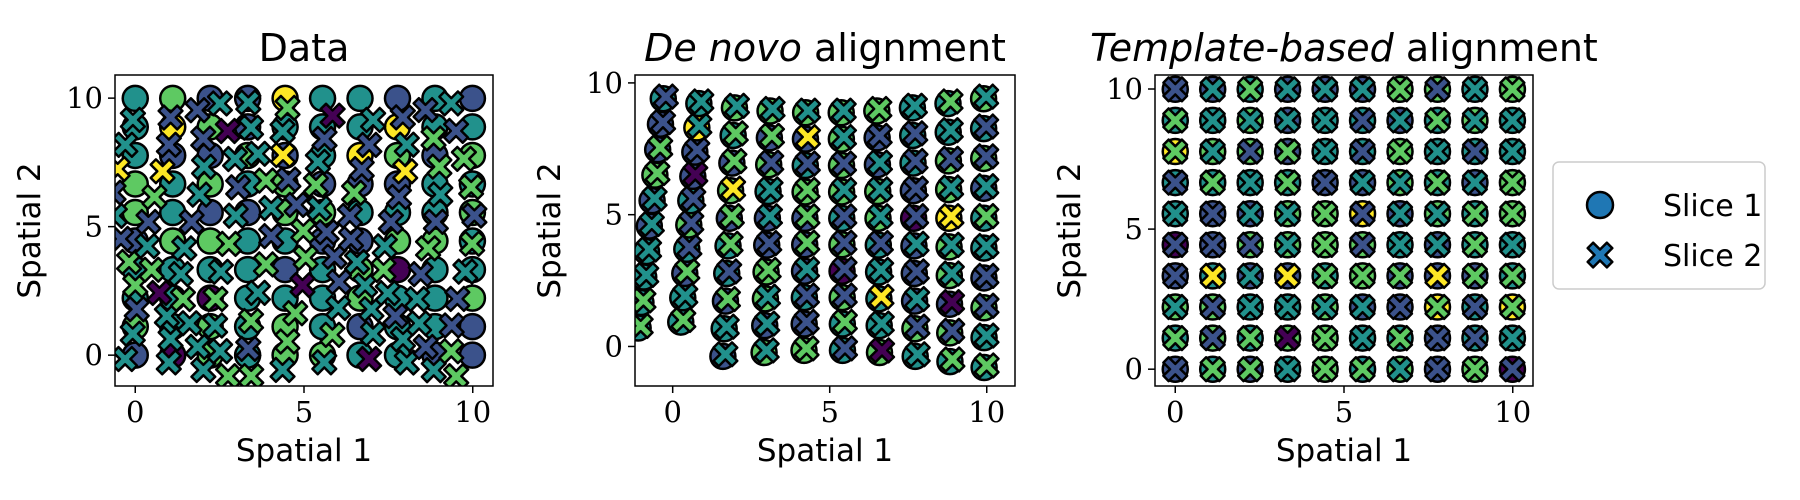 The height and width of the screenshot is (500, 1800). I want to click on plot-area, so click(817, 232).